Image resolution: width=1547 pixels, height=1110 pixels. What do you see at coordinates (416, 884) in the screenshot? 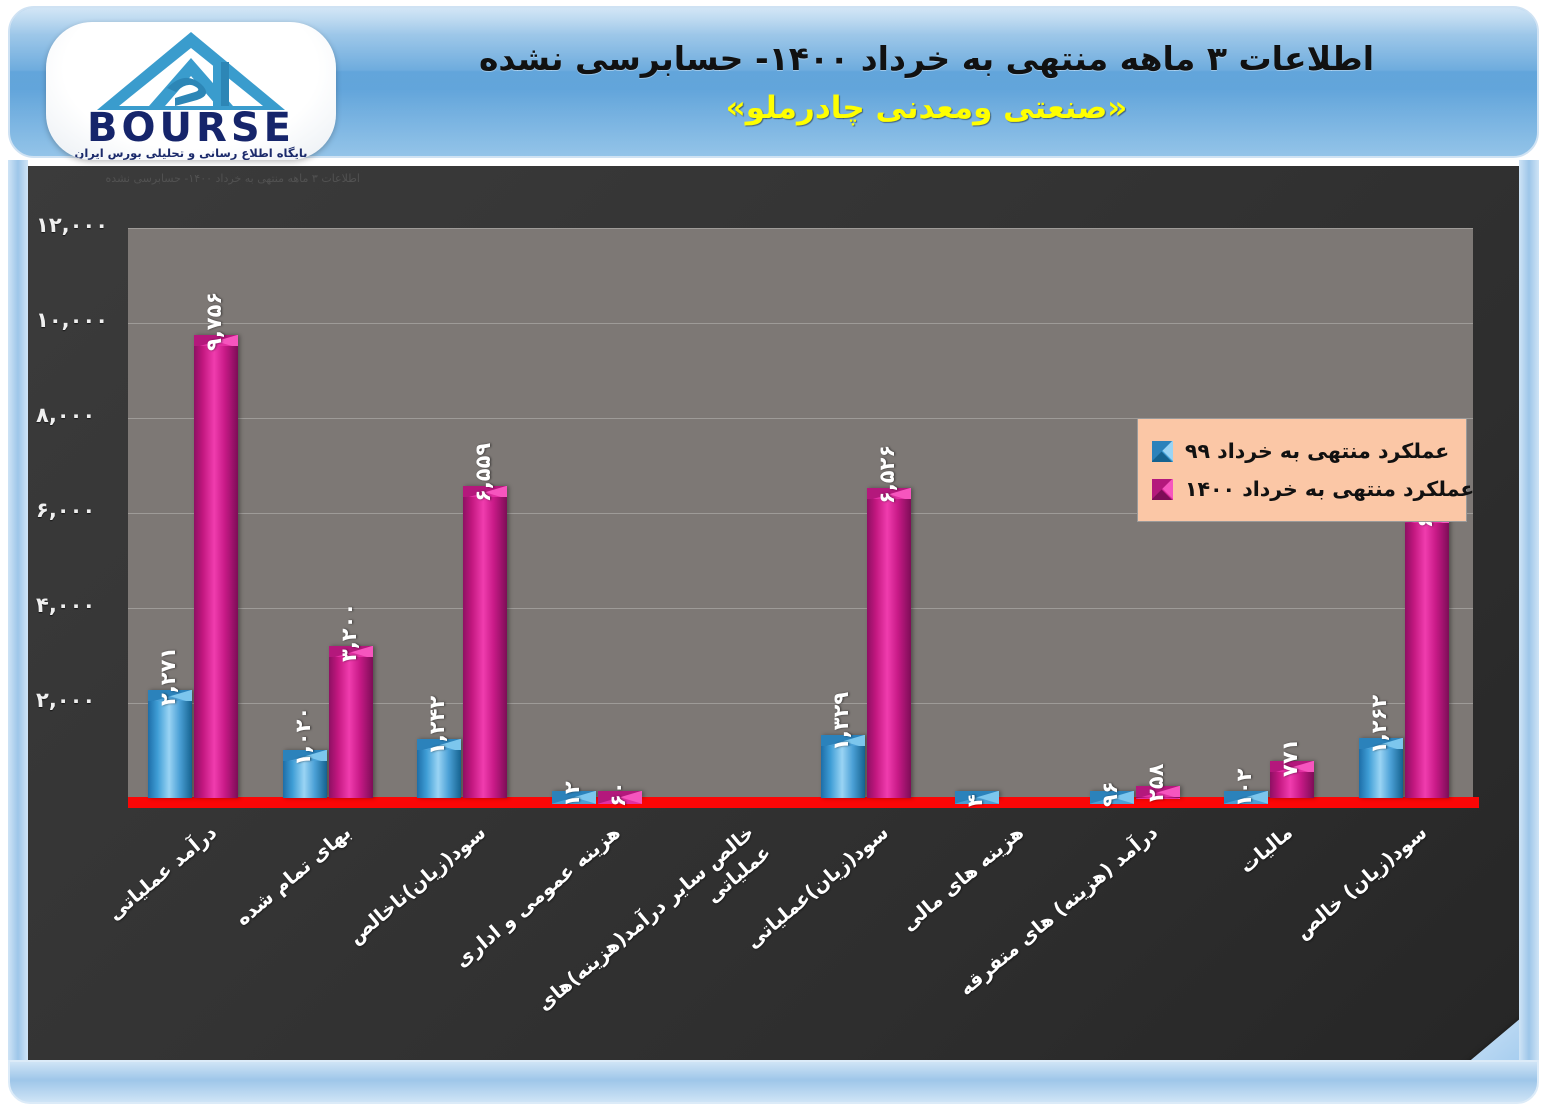
I see `x-axis-label-2: سود(زیان)ناخالص` at bounding box center [416, 884].